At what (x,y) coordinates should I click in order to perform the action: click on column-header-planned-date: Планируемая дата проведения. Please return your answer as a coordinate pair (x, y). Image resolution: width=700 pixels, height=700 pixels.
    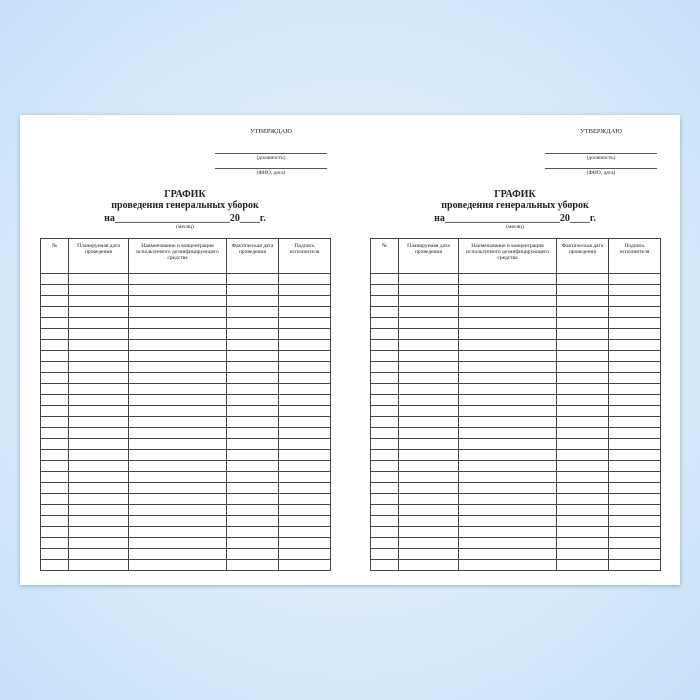
    Looking at the image, I should click on (428, 256).